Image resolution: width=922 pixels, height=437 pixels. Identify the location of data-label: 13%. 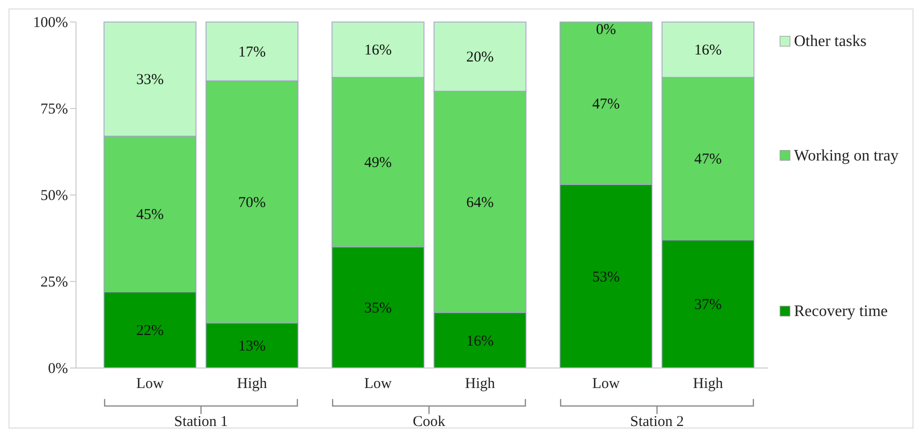
(252, 346).